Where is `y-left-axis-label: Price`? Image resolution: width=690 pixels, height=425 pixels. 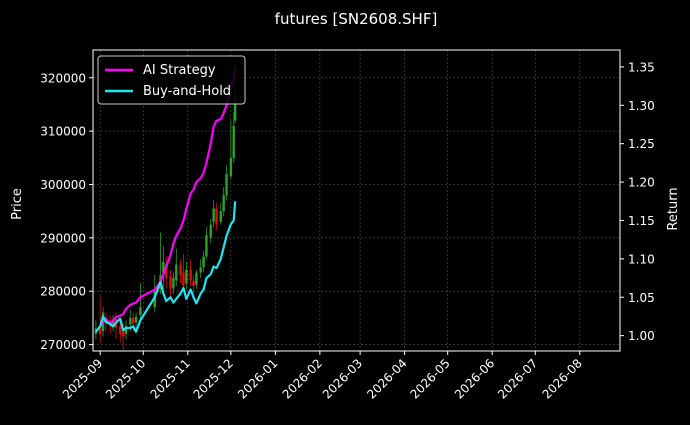
y-left-axis-label: Price is located at coordinates (17, 204).